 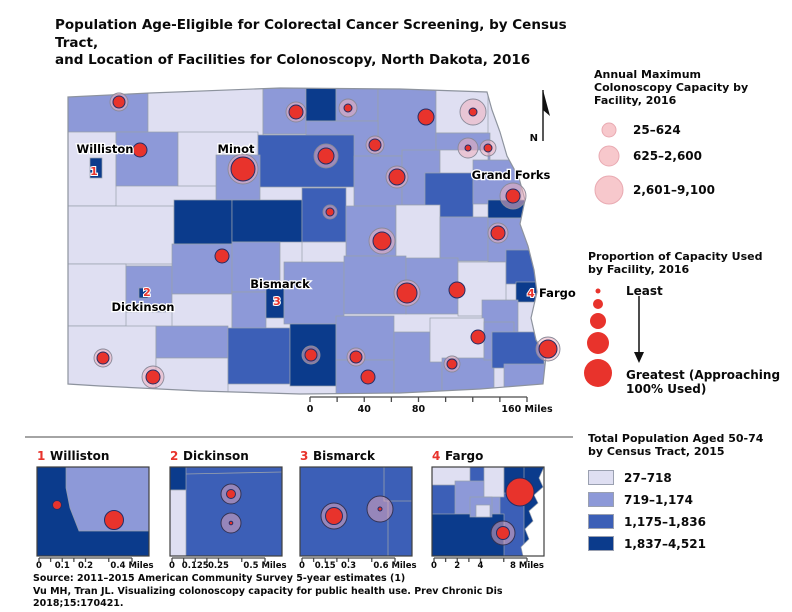 I want to click on inset-scale-label: 4, so click(x=481, y=566).